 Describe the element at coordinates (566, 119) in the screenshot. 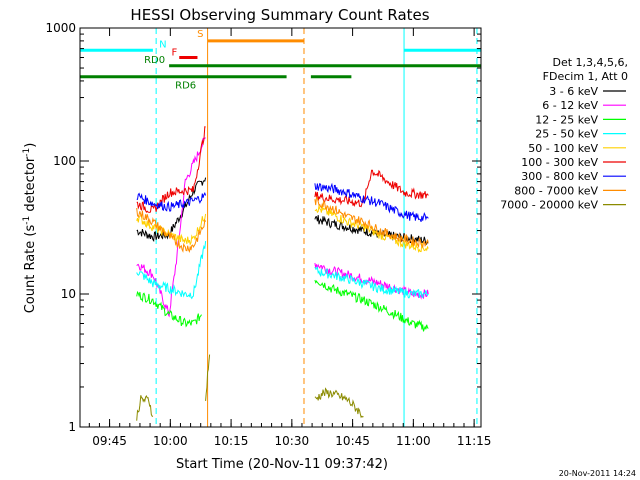

I see `legend-label: 12 - 25 keV` at that location.